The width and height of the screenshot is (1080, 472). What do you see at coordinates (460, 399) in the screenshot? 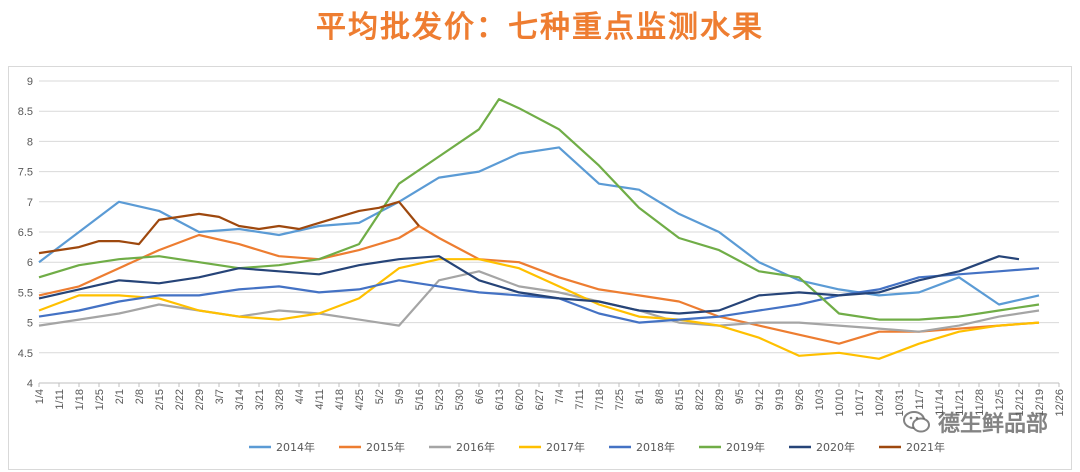
I see `x-tick-label: 5/30` at bounding box center [460, 399].